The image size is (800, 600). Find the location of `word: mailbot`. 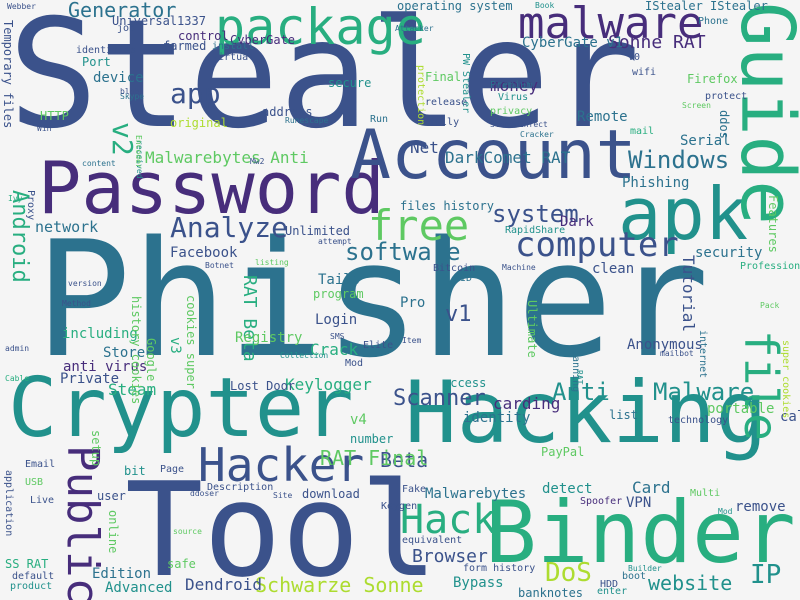

word: mailbot is located at coordinates (677, 353).